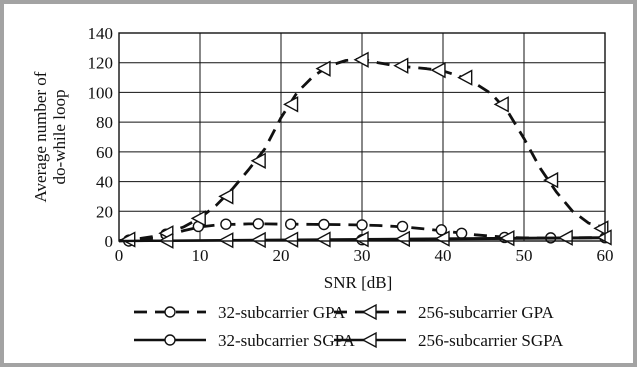 Image resolution: width=637 pixels, height=367 pixels. I want to click on x-tick-label: 20, so click(281, 255).